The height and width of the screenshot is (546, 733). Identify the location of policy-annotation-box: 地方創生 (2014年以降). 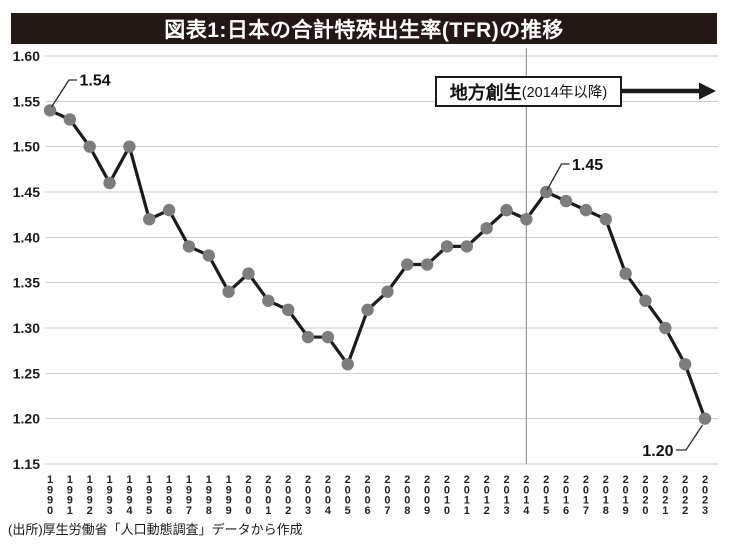
(528, 91).